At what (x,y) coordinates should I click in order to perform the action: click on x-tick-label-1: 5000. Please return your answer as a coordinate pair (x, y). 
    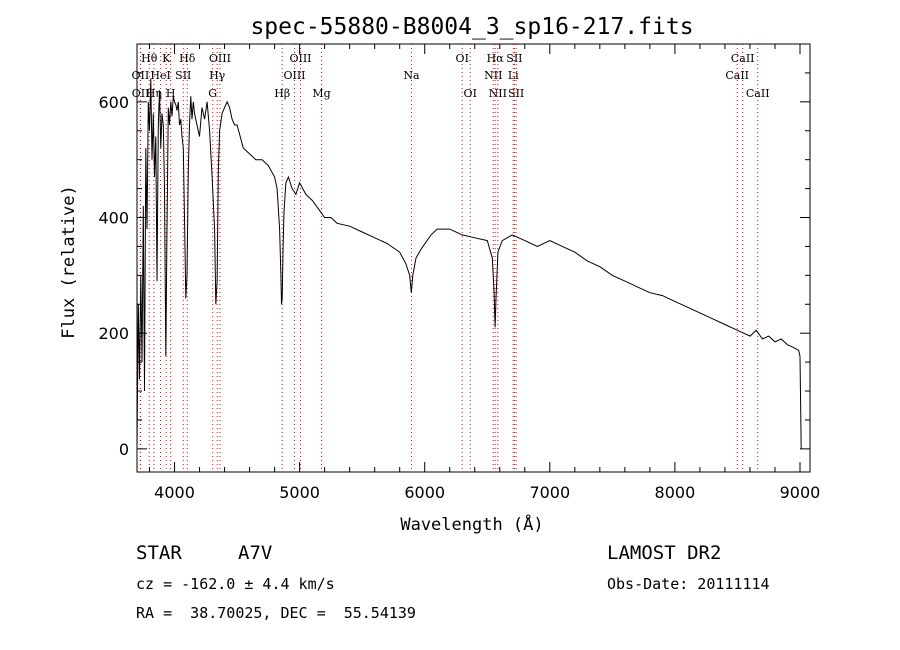
    Looking at the image, I should click on (299, 492).